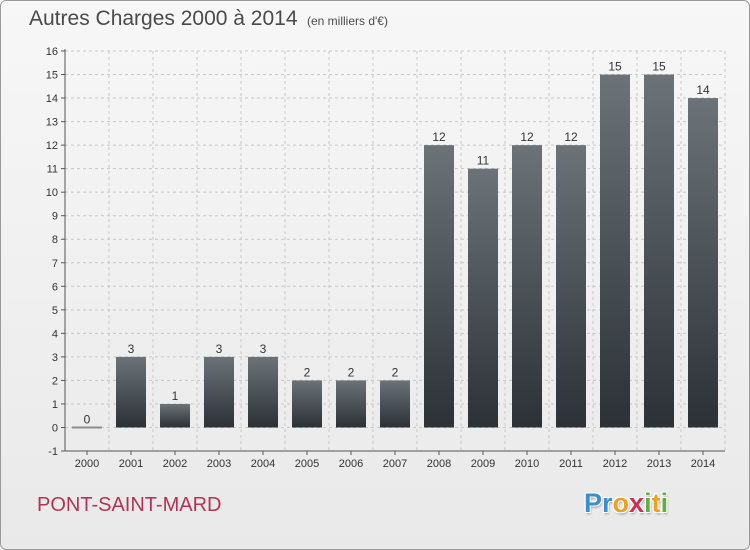 This screenshot has width=750, height=550. What do you see at coordinates (52, 52) in the screenshot?
I see `y-tick-label: 16` at bounding box center [52, 52].